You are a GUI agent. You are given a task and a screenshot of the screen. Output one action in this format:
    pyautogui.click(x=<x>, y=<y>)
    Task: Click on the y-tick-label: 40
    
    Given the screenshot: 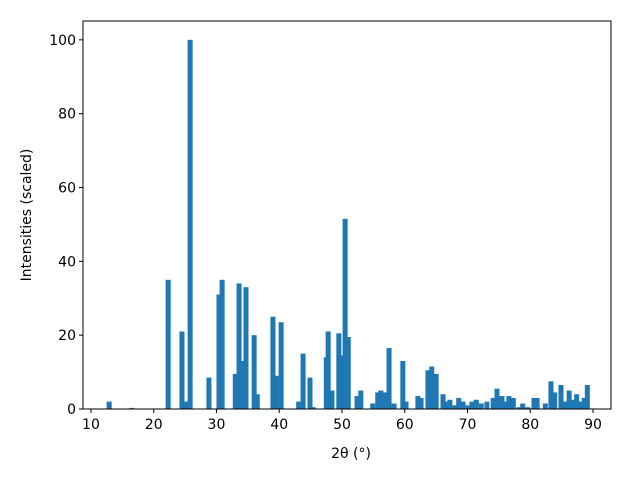 What is the action you would take?
    pyautogui.click(x=67, y=262)
    